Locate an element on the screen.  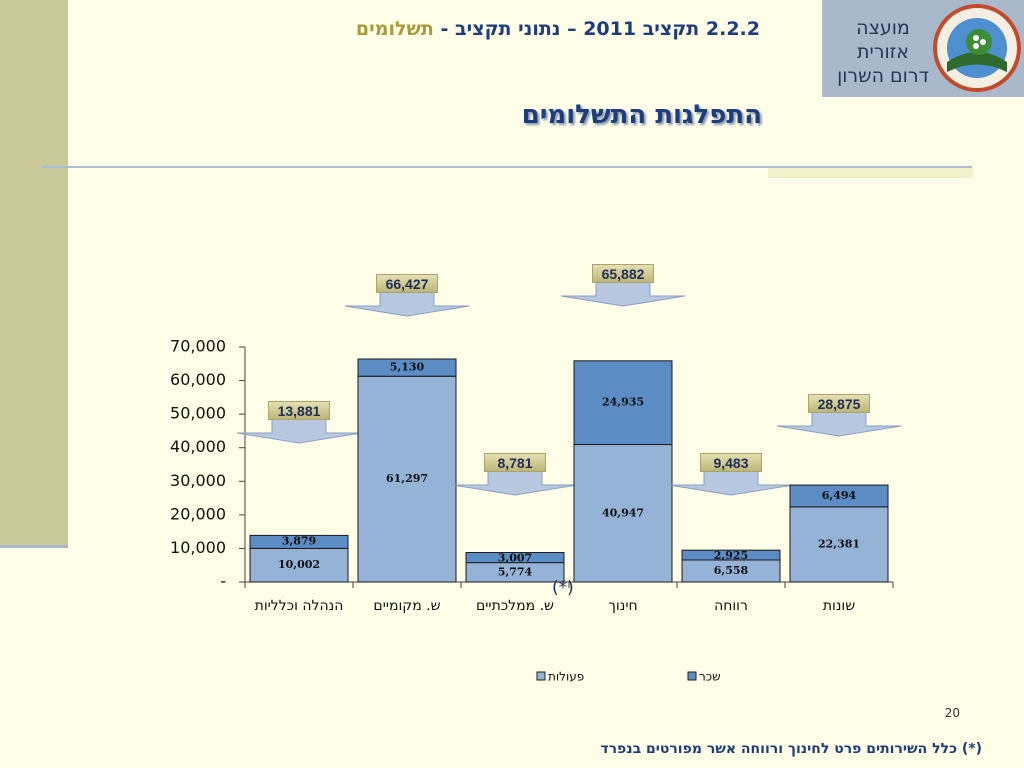
y-tick-label: 60,000 is located at coordinates (198, 379).